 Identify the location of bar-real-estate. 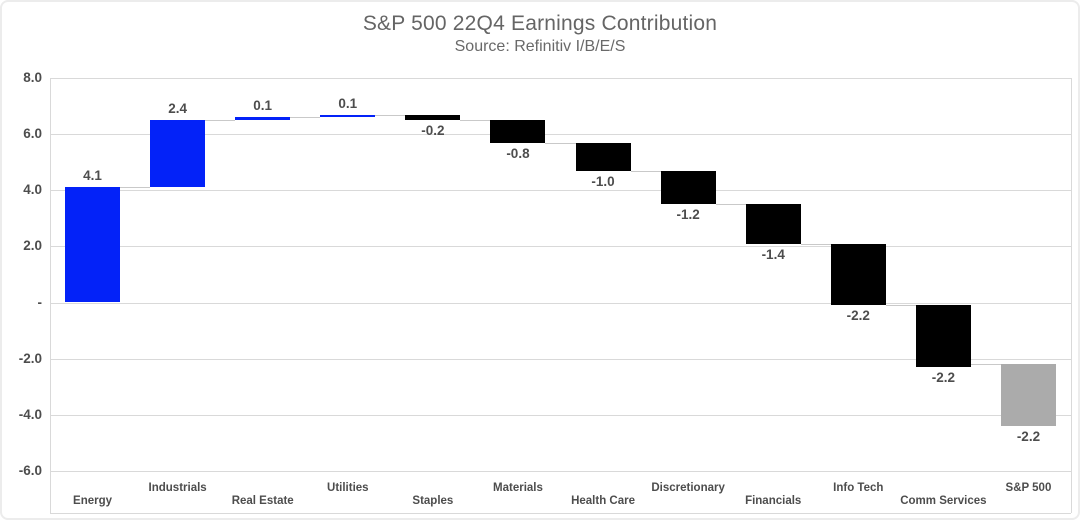
(263, 119).